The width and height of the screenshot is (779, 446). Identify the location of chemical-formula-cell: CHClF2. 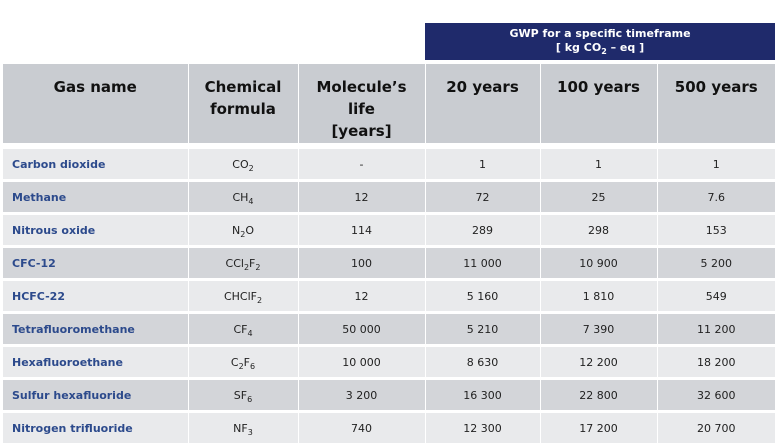
(243, 296).